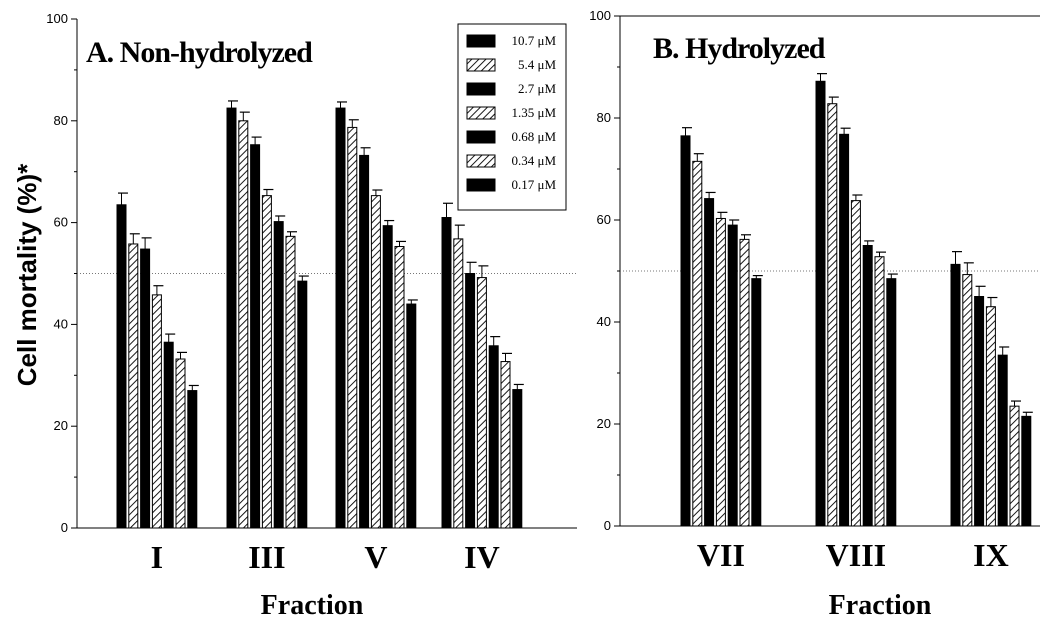 The image size is (1044, 623). Describe the element at coordinates (533, 40) in the screenshot. I see `legend-label-0: 10.7 μM` at that location.